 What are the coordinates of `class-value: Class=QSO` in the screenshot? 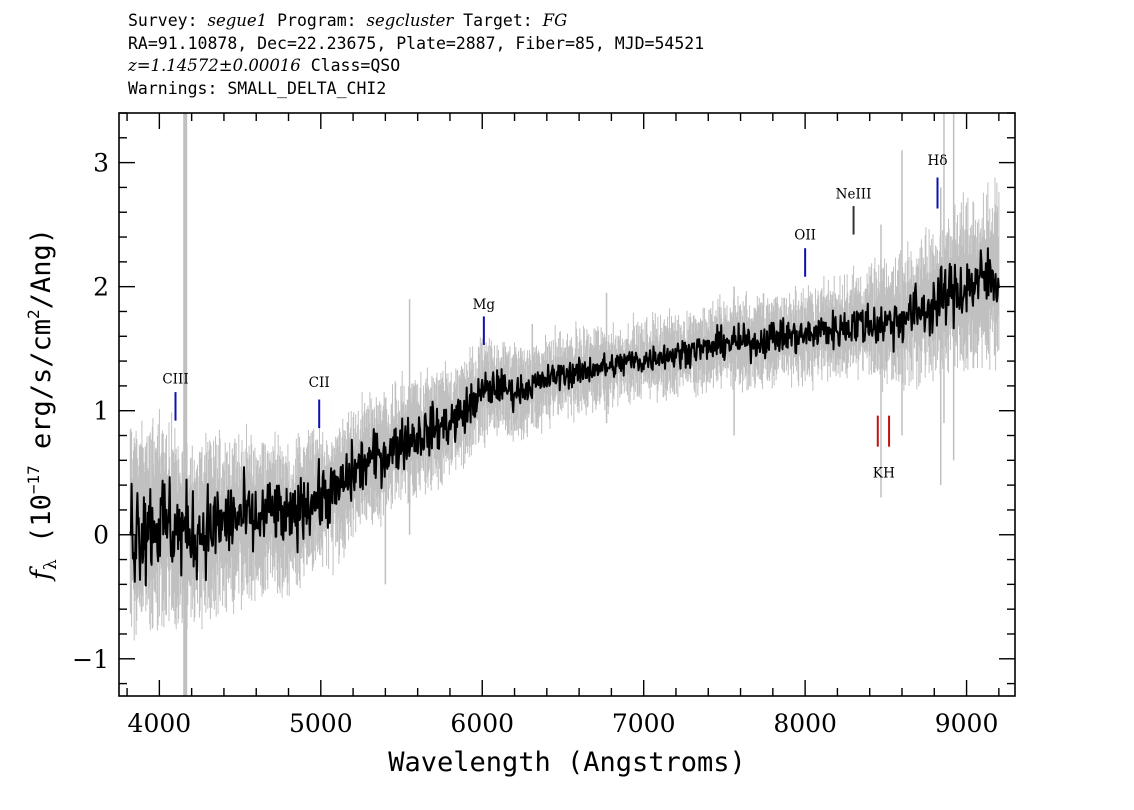 It's located at (355, 65).